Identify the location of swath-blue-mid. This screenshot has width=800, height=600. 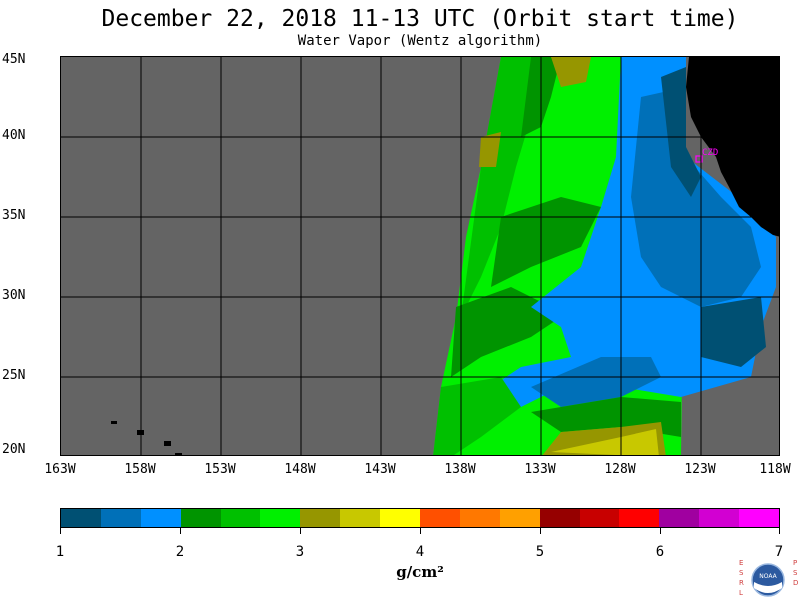
(696, 197).